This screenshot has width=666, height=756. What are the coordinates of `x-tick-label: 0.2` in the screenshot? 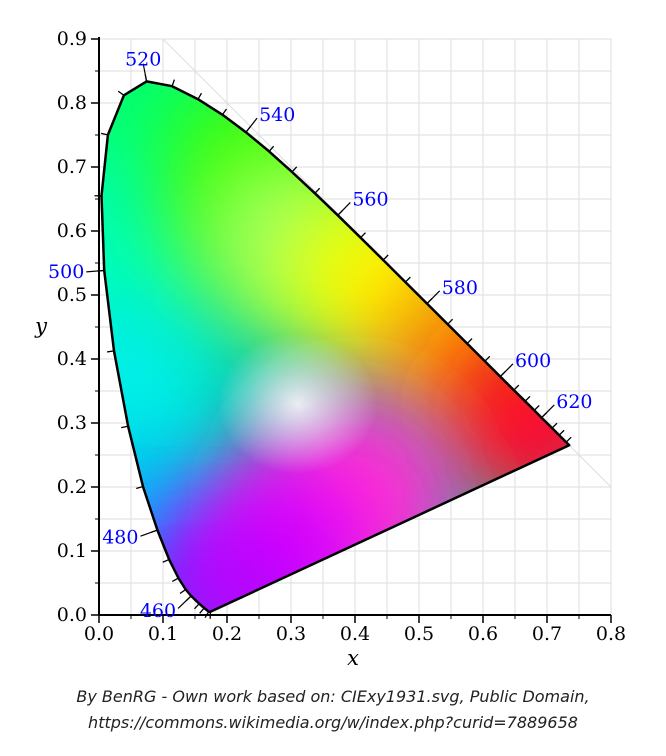 It's located at (227, 634).